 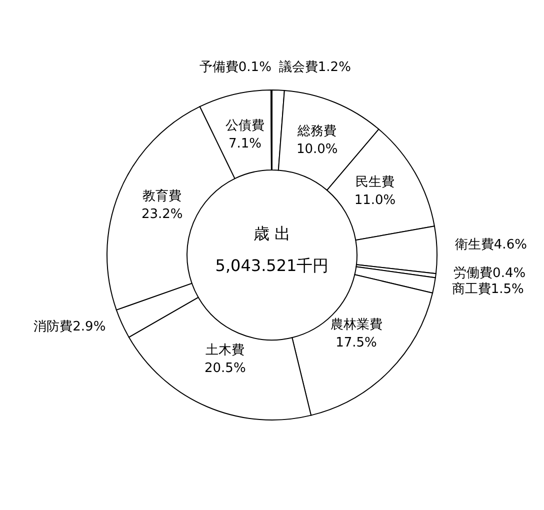 I want to click on data-label: 20.5%, so click(x=225, y=368).